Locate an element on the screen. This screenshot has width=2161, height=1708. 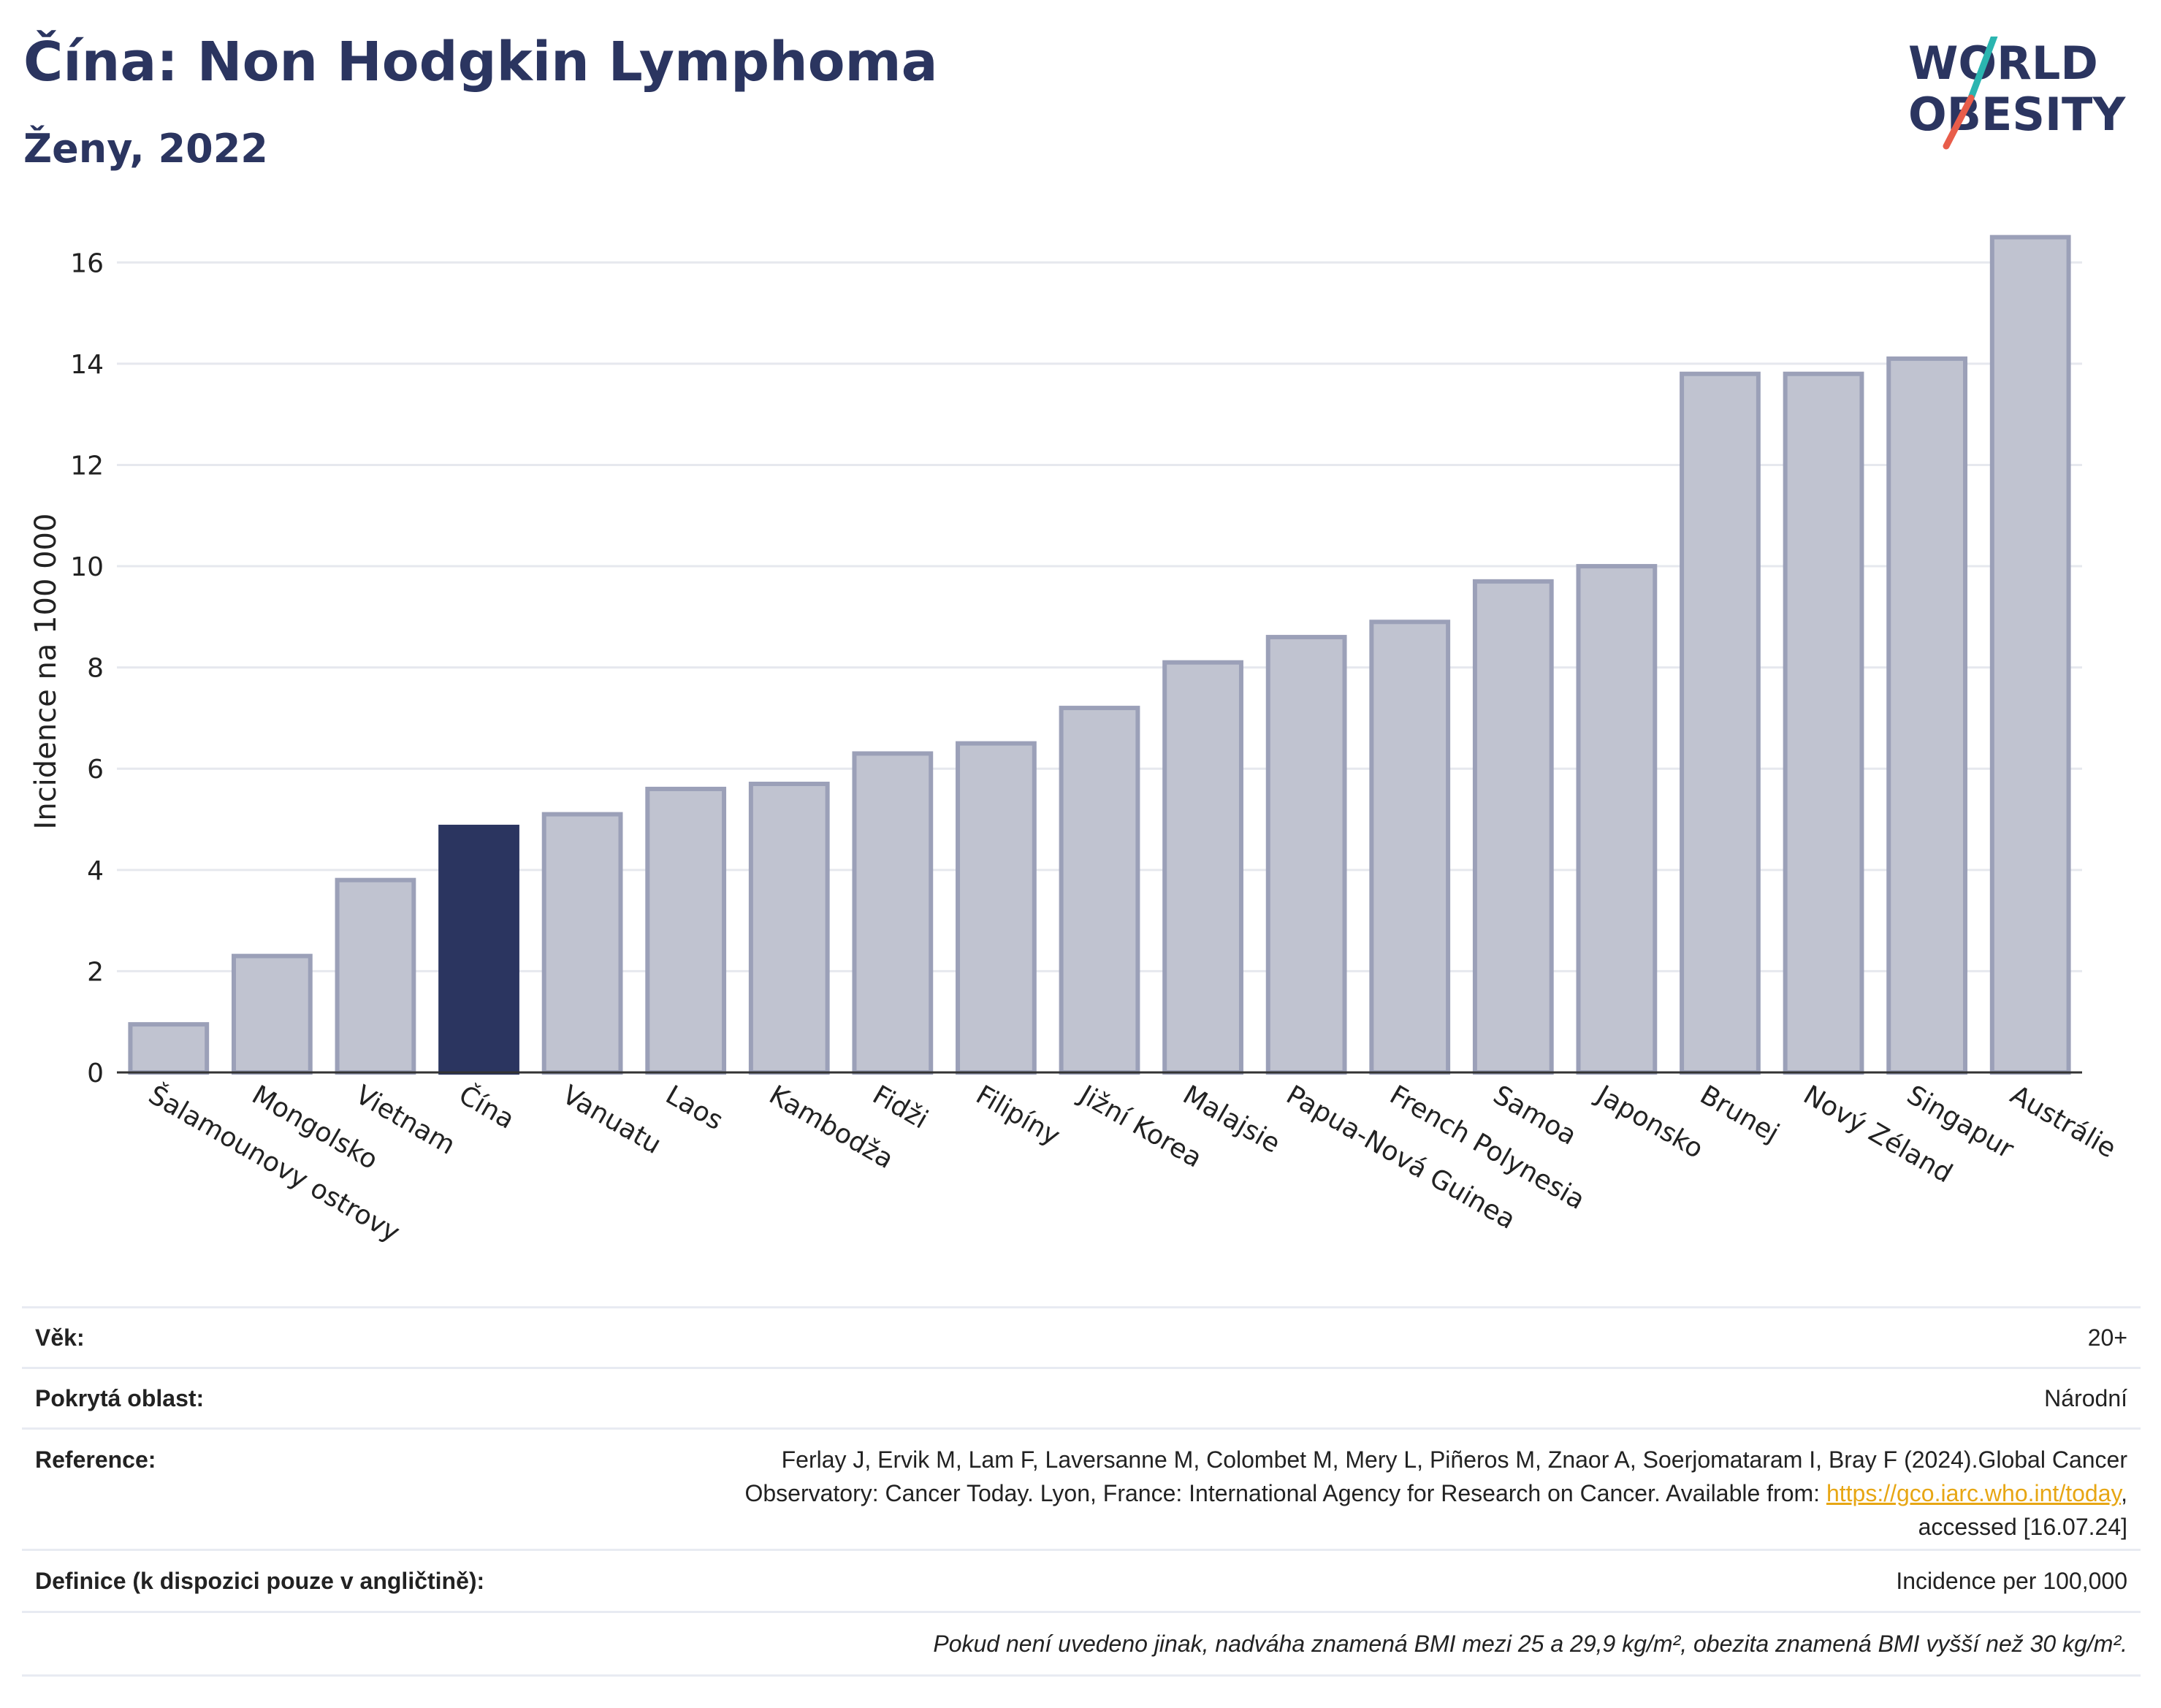
logo-slash-bottom is located at coordinates (1959, 122).